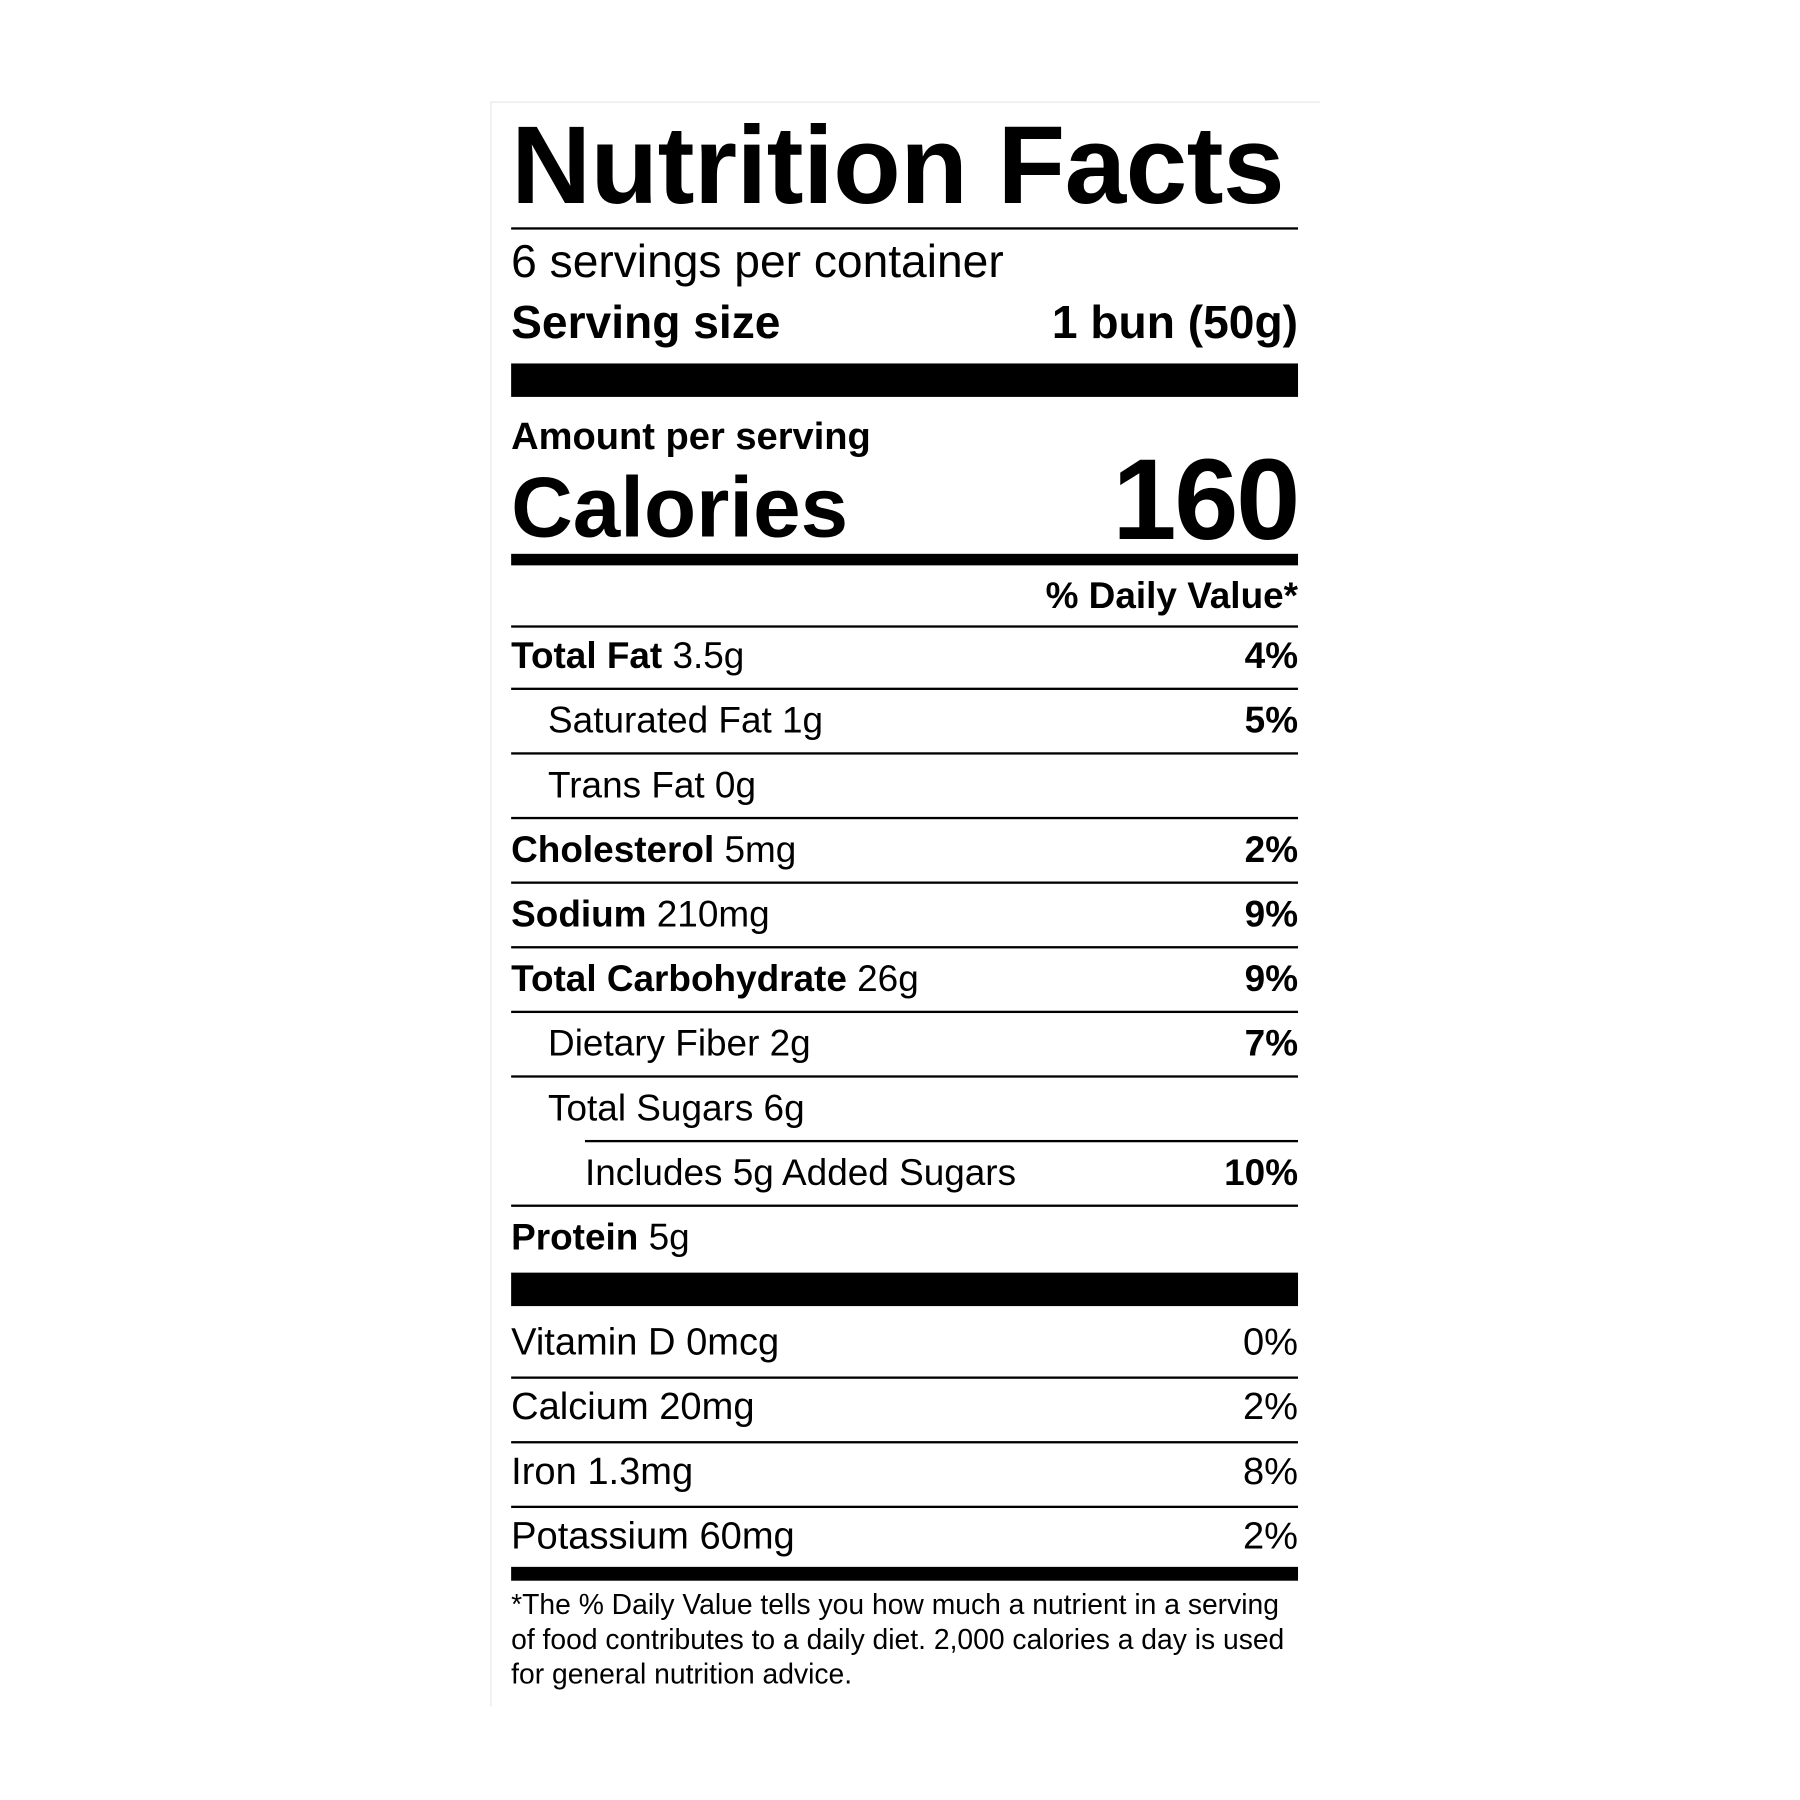 This screenshot has width=1800, height=1800. I want to click on nutrient-amount: 0g, so click(735, 784).